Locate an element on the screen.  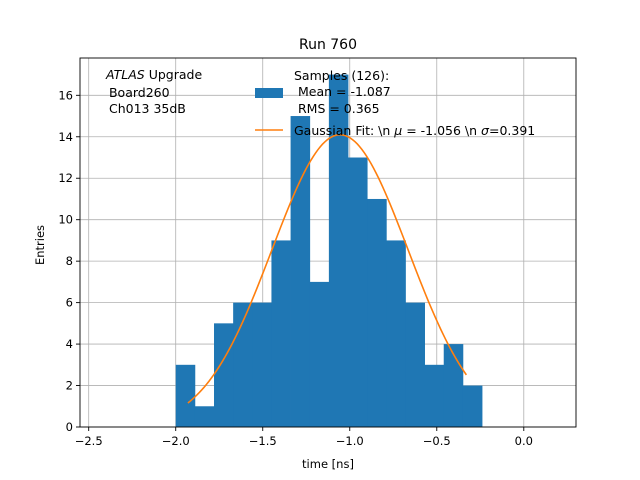
y-axis-ticks: 0 2 4 6 8 10 12 14 16 is located at coordinates (69, 261).